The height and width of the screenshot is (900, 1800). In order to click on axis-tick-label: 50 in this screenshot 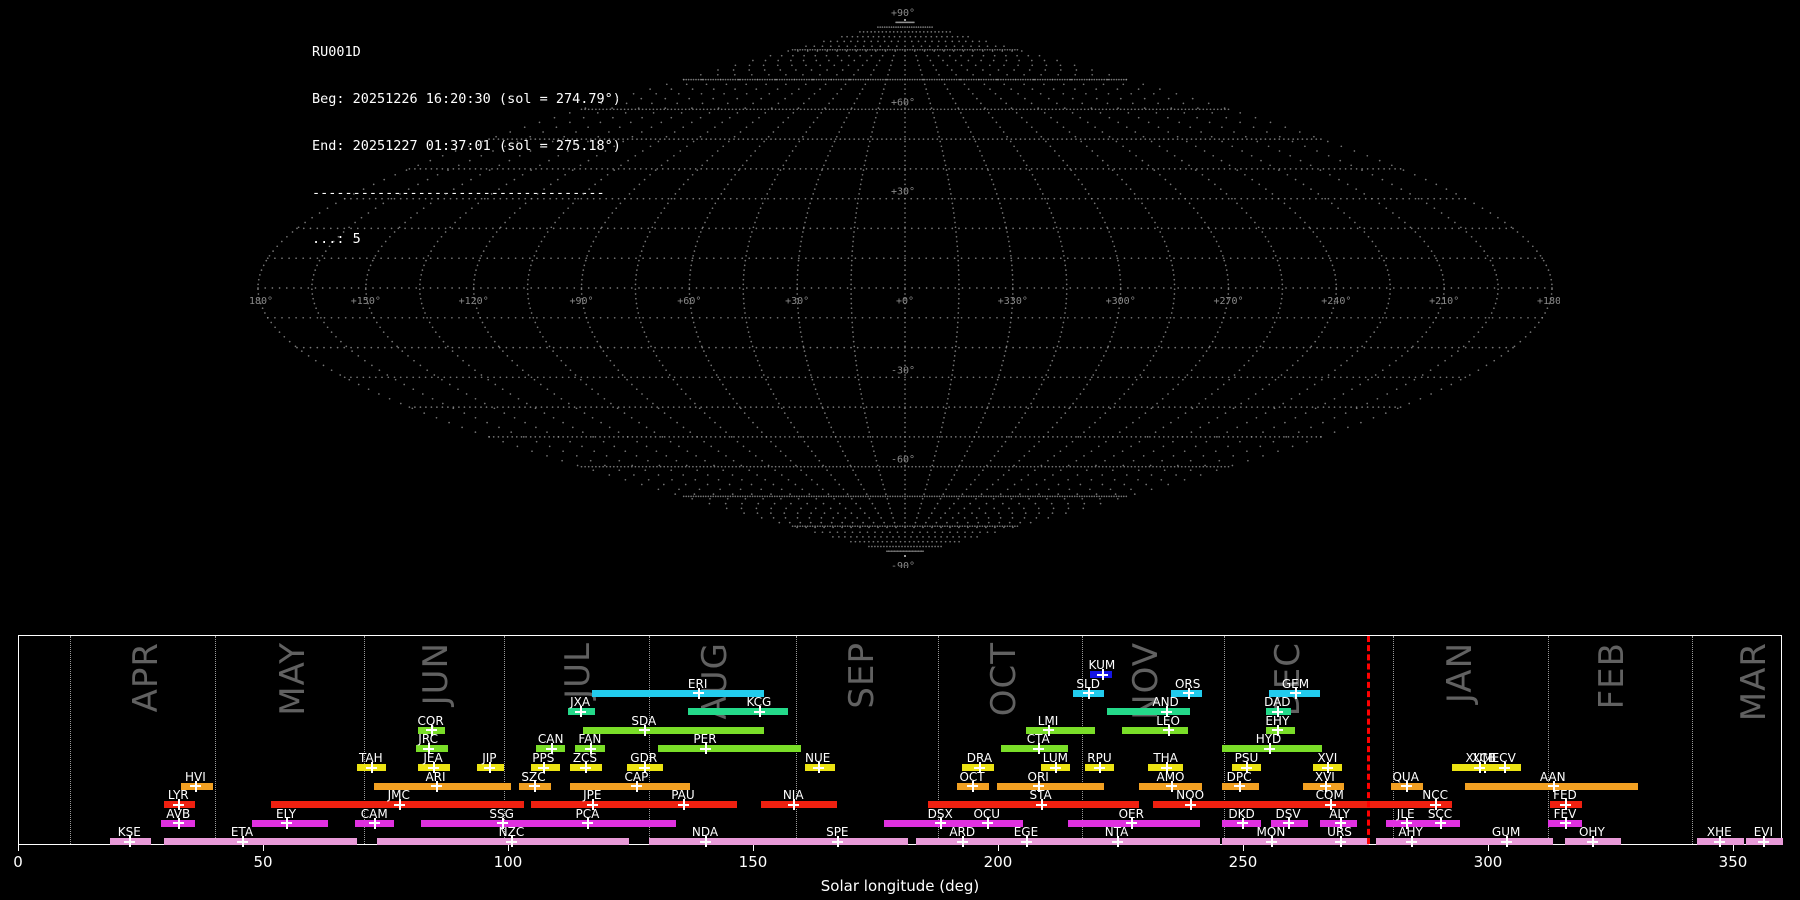, I will do `click(263, 862)`.